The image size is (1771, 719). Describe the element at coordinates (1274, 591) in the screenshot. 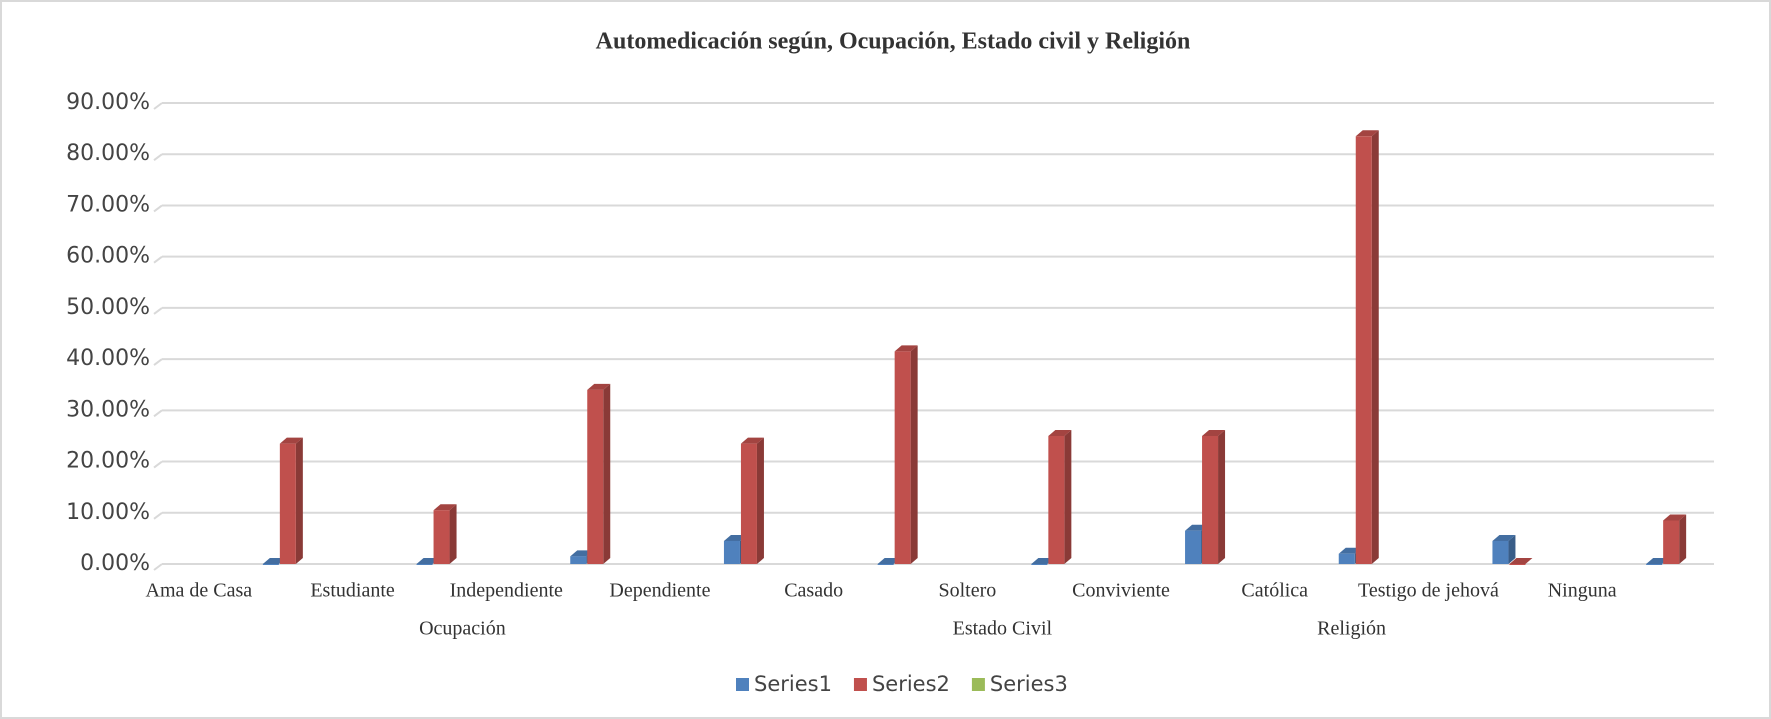

I see `x-tick-label: Católica` at that location.